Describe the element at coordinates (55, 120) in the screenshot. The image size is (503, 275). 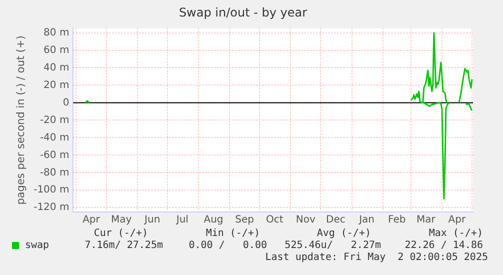
I see `y-tick-label: -20 m` at that location.